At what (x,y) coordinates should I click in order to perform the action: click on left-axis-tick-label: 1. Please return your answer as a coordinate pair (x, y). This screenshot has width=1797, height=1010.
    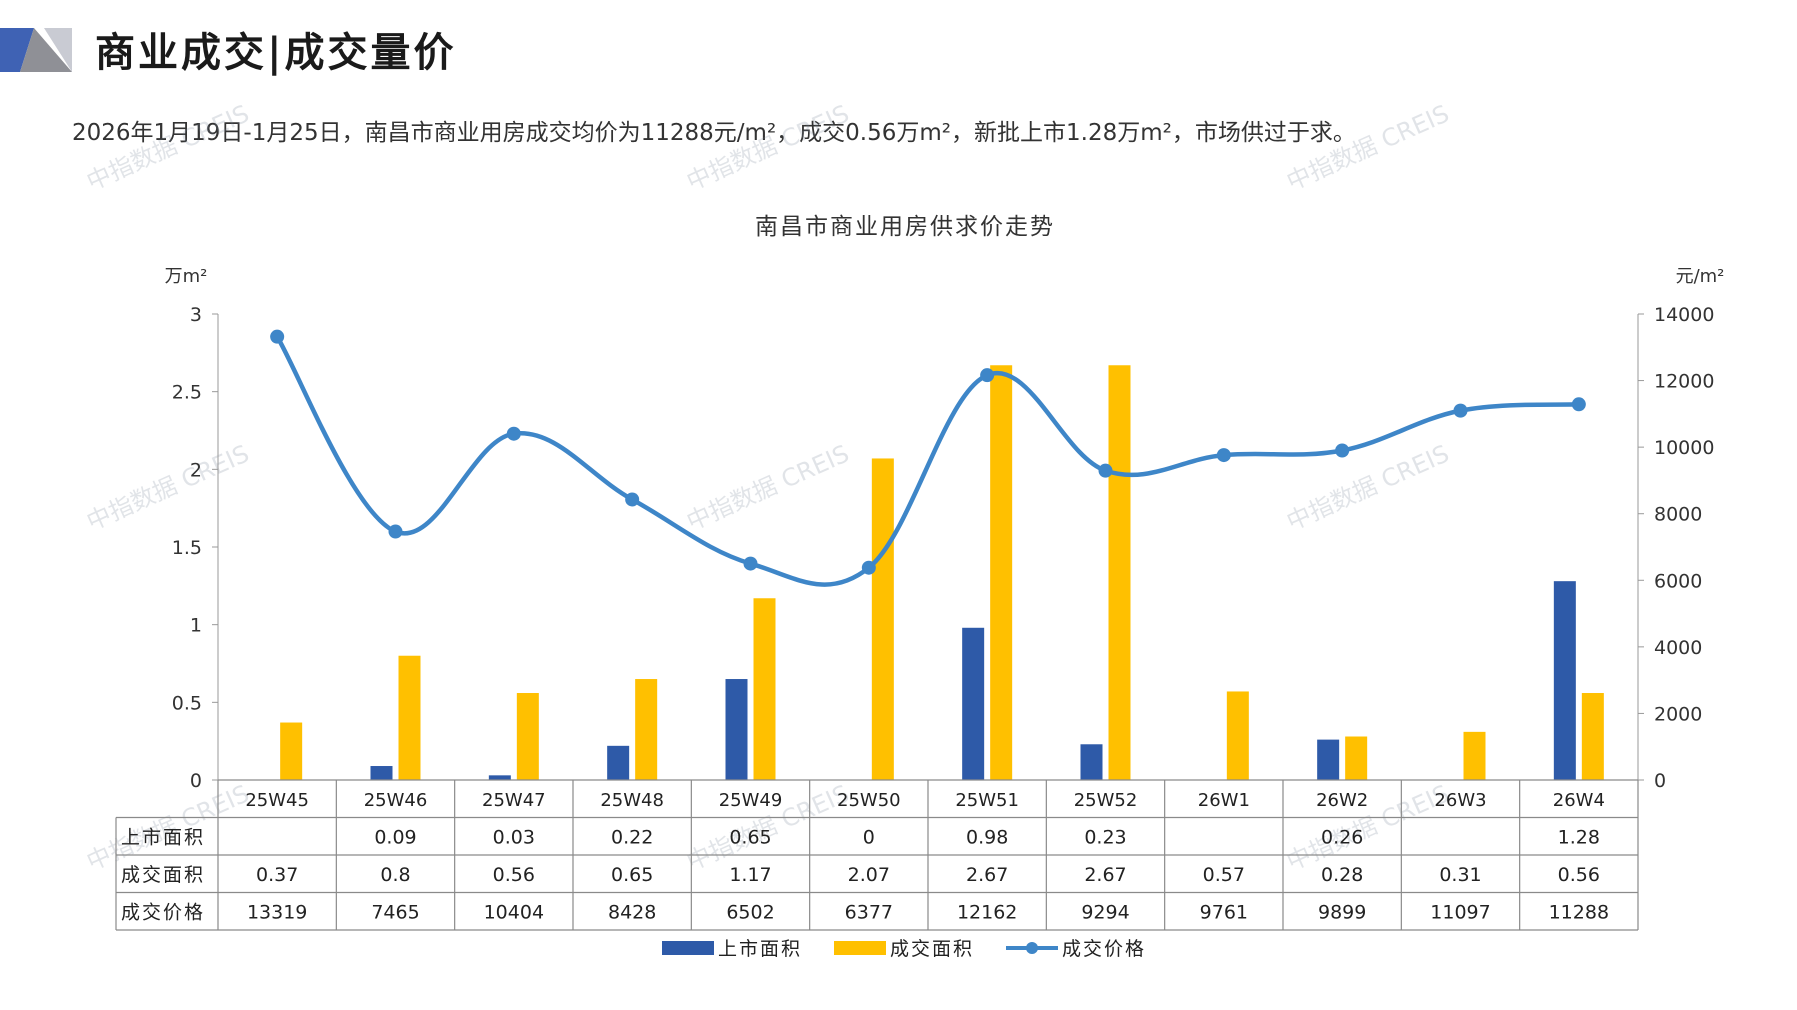
    Looking at the image, I should click on (196, 626).